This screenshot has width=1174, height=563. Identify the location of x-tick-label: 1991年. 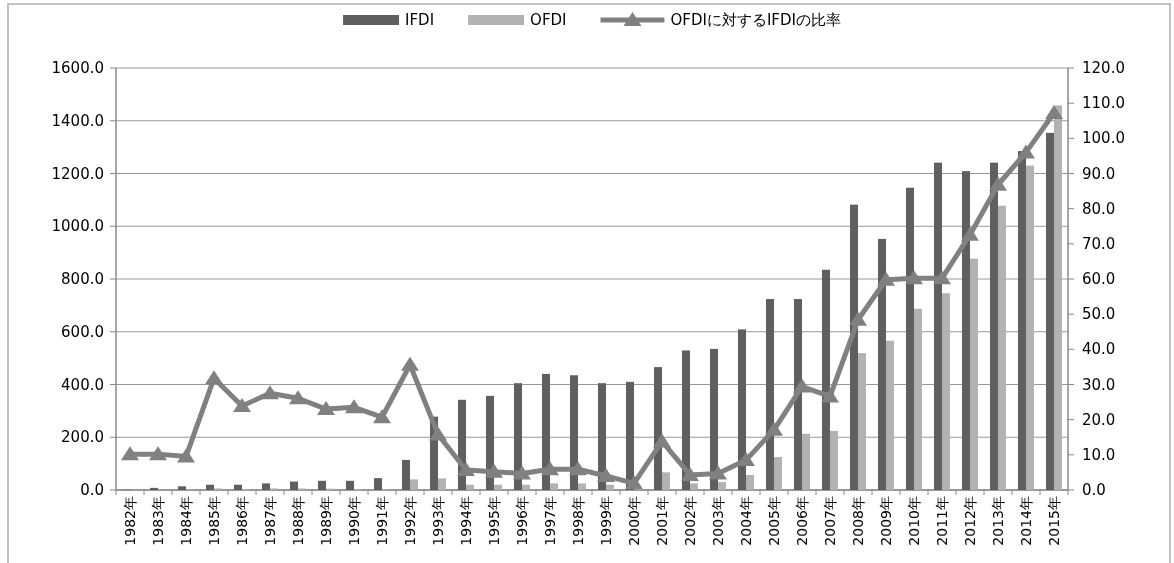
(382, 521).